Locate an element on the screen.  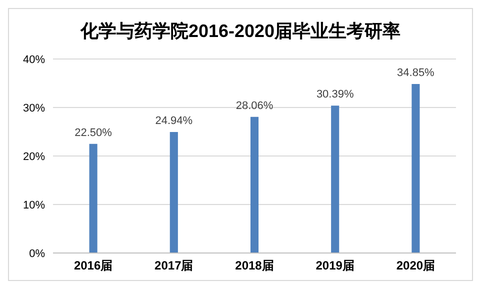
x-tick-label: 2019届 is located at coordinates (335, 265).